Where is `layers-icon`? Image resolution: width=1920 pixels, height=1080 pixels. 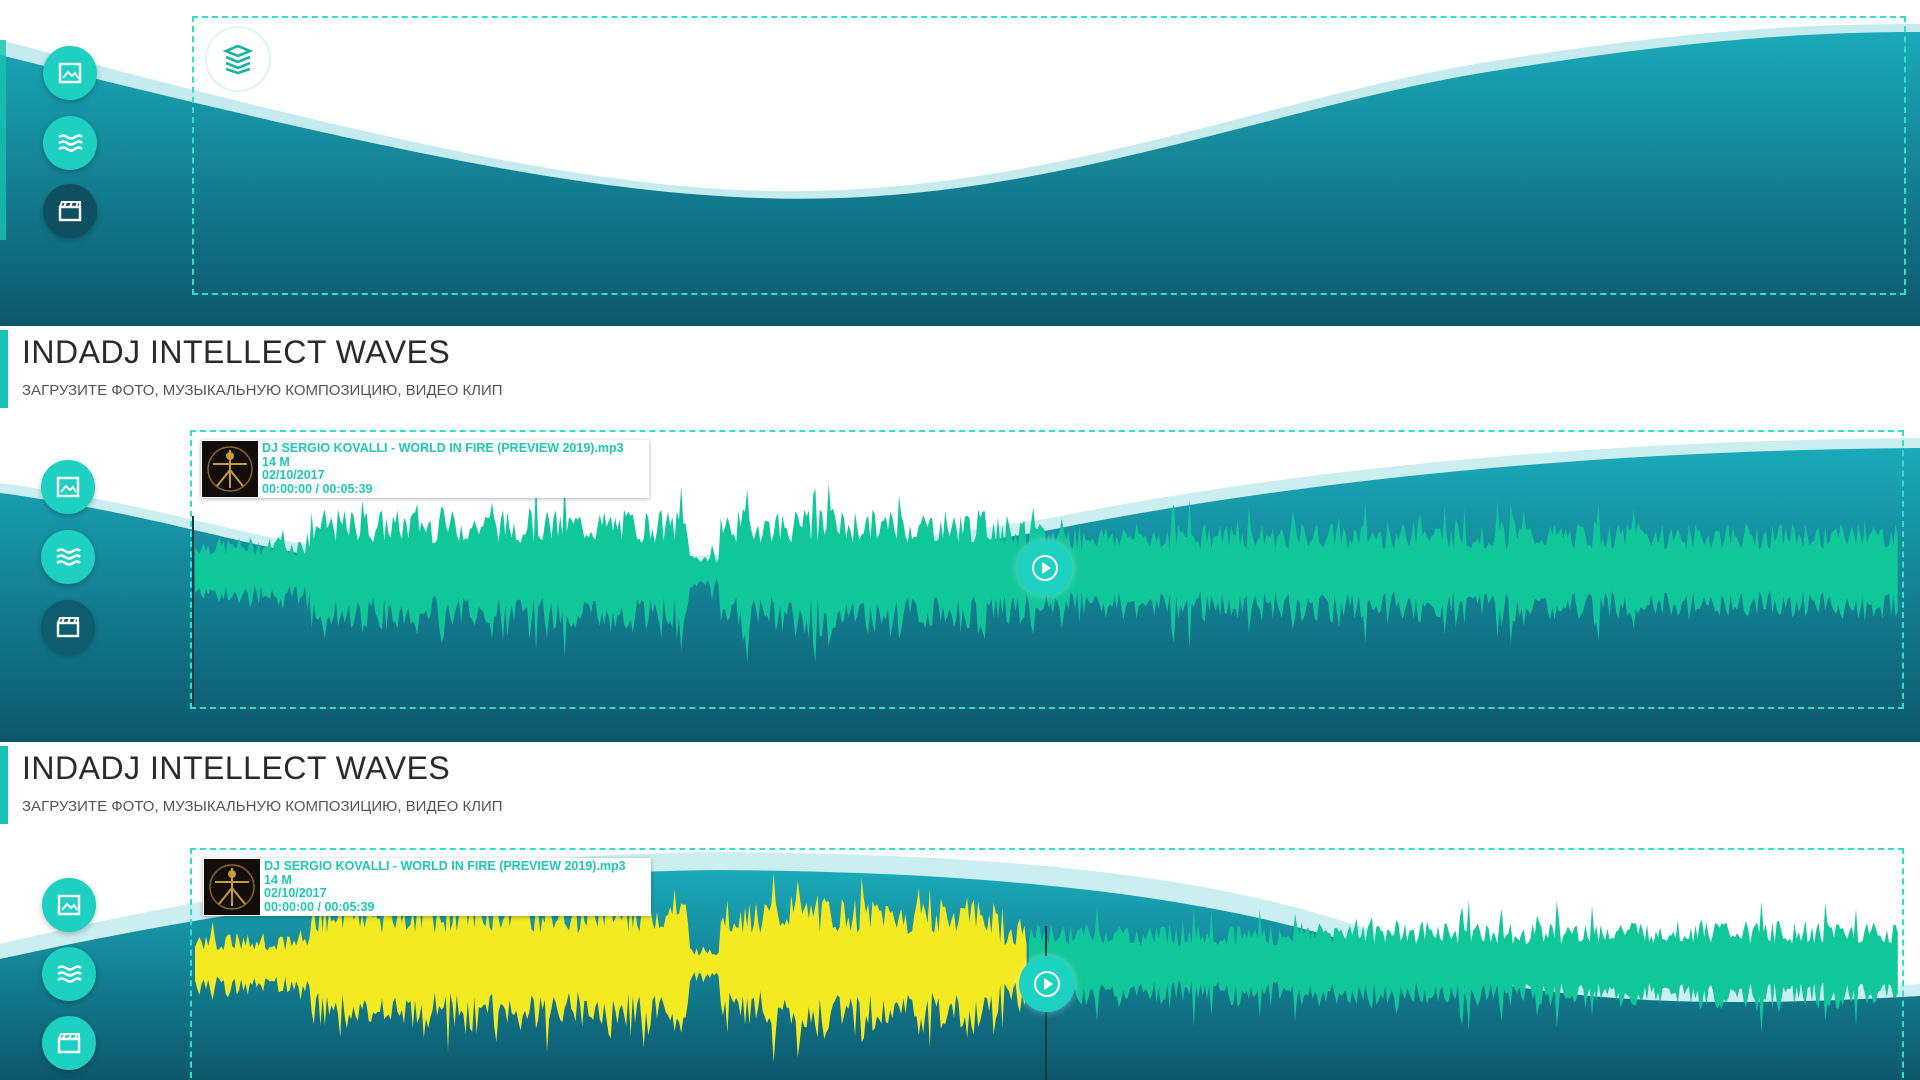
layers-icon is located at coordinates (238, 59).